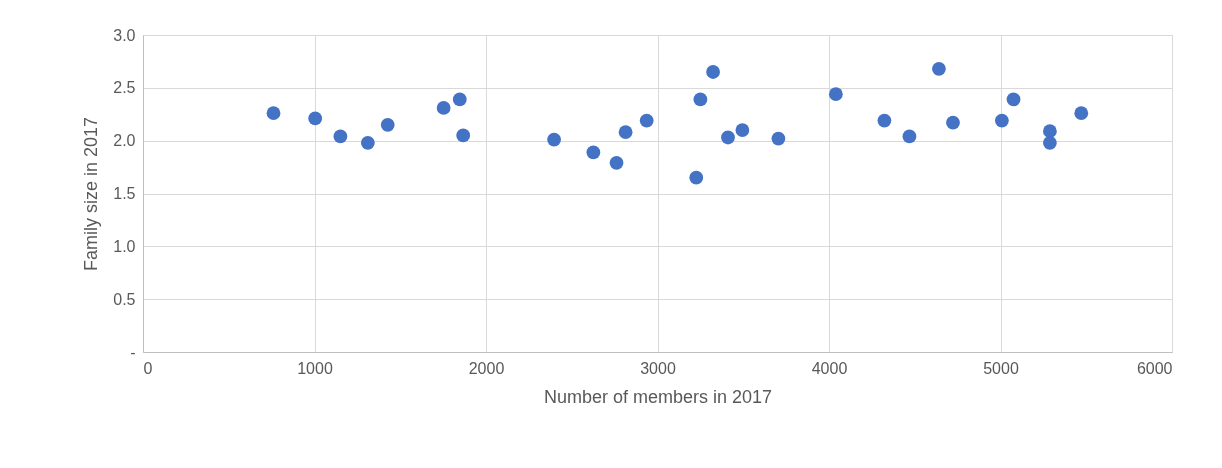  Describe the element at coordinates (486, 368) in the screenshot. I see `x-tick-label: 2000` at that location.